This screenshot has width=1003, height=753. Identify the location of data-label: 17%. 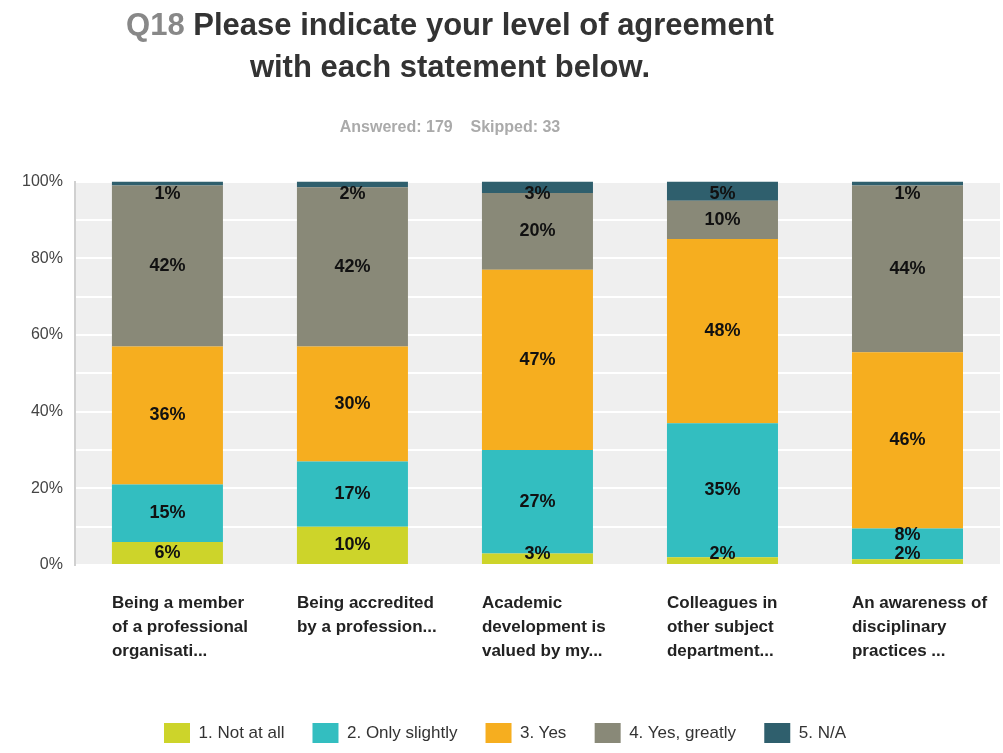
(352, 493).